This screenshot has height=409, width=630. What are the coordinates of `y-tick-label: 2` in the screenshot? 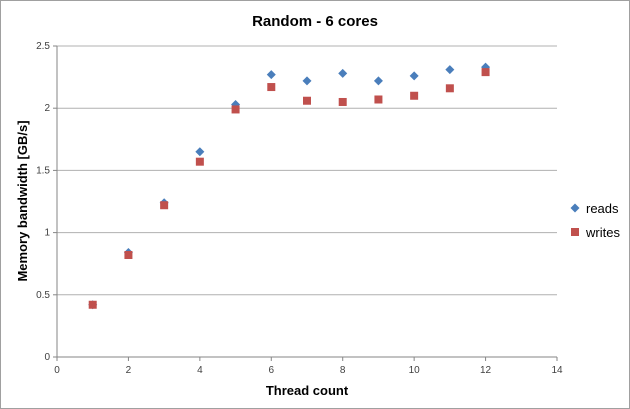 It's located at (47, 108).